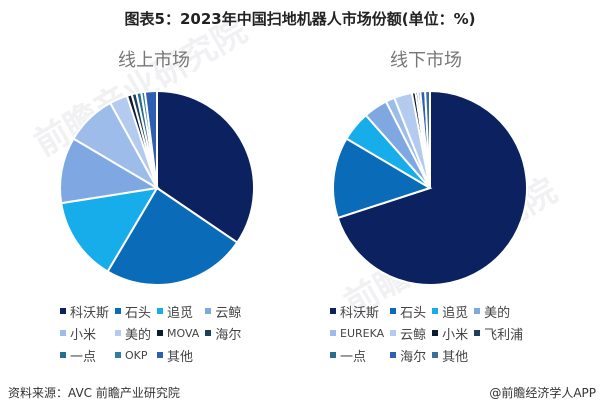 Image resolution: width=600 pixels, height=413 pixels. I want to click on legend-label: 飞利浦, so click(504, 335).